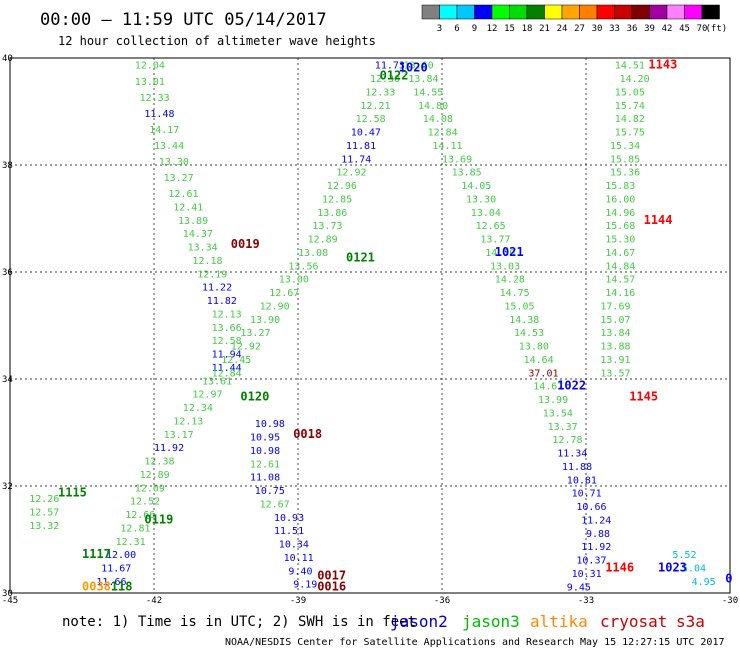 The height and width of the screenshot is (650, 740). What do you see at coordinates (7, 380) in the screenshot?
I see `y-tick-label: 34` at bounding box center [7, 380].